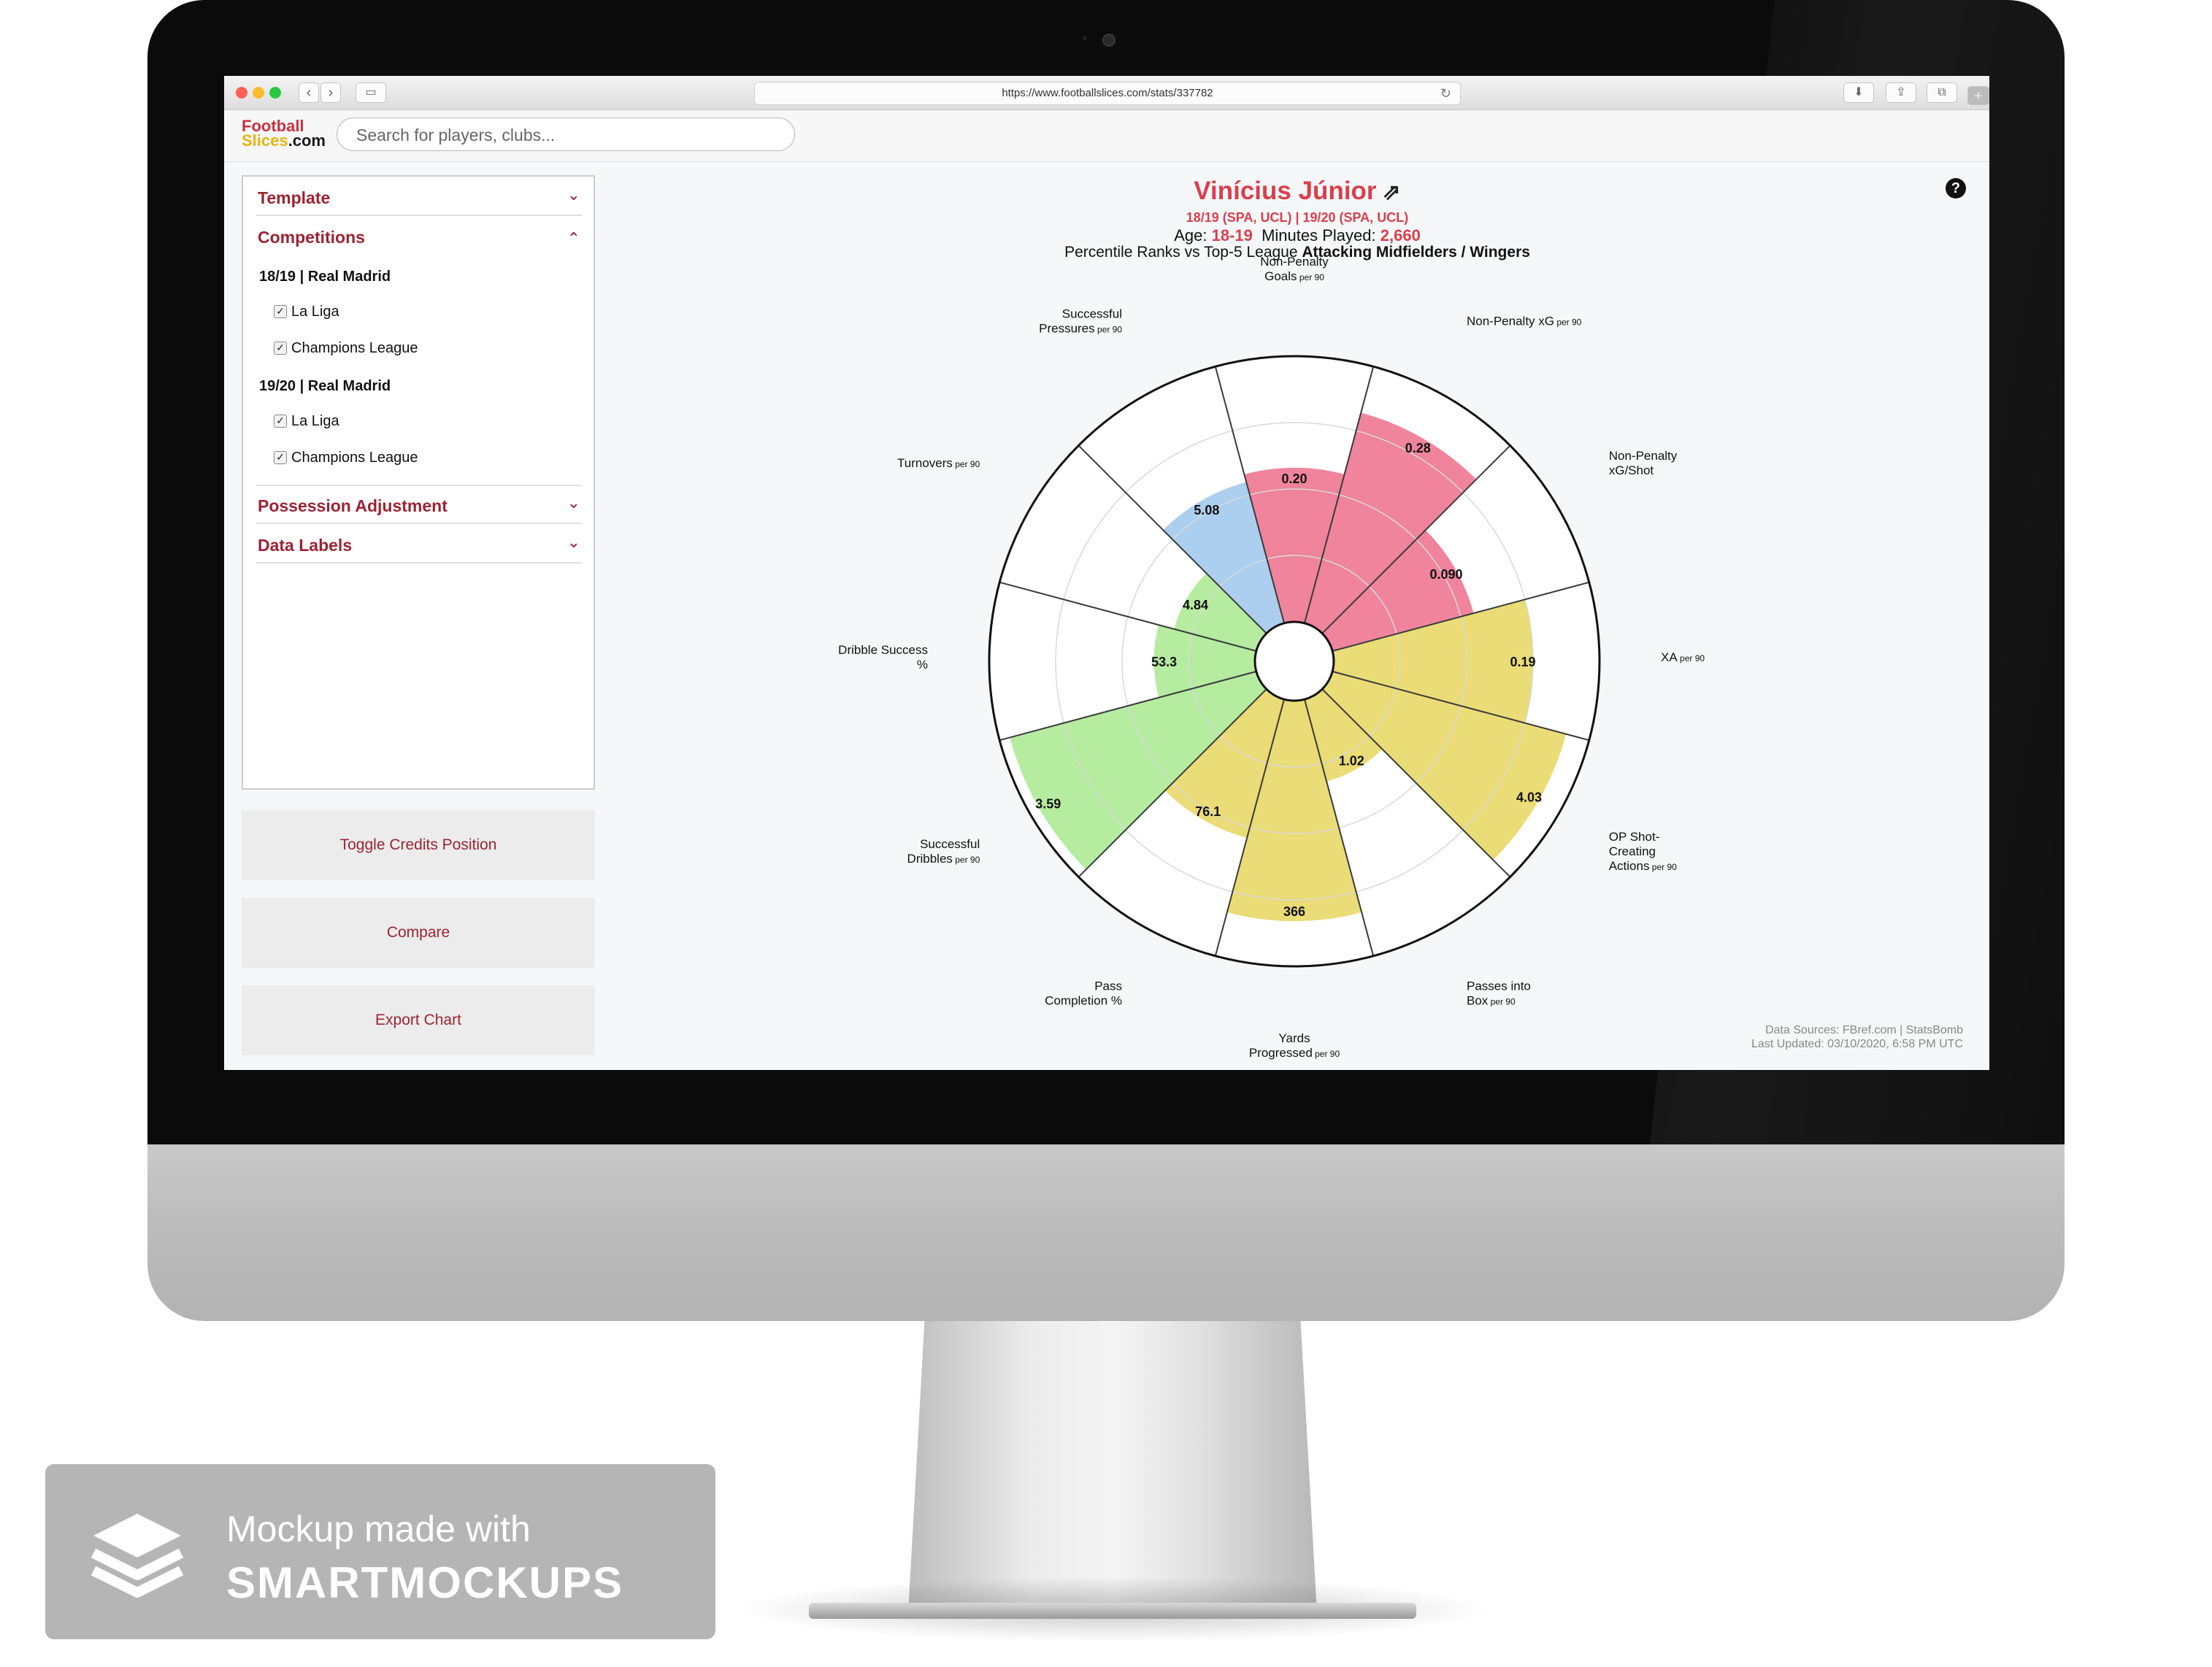 The image size is (2212, 1667). Describe the element at coordinates (241, 93) in the screenshot. I see `close-window-button` at that location.